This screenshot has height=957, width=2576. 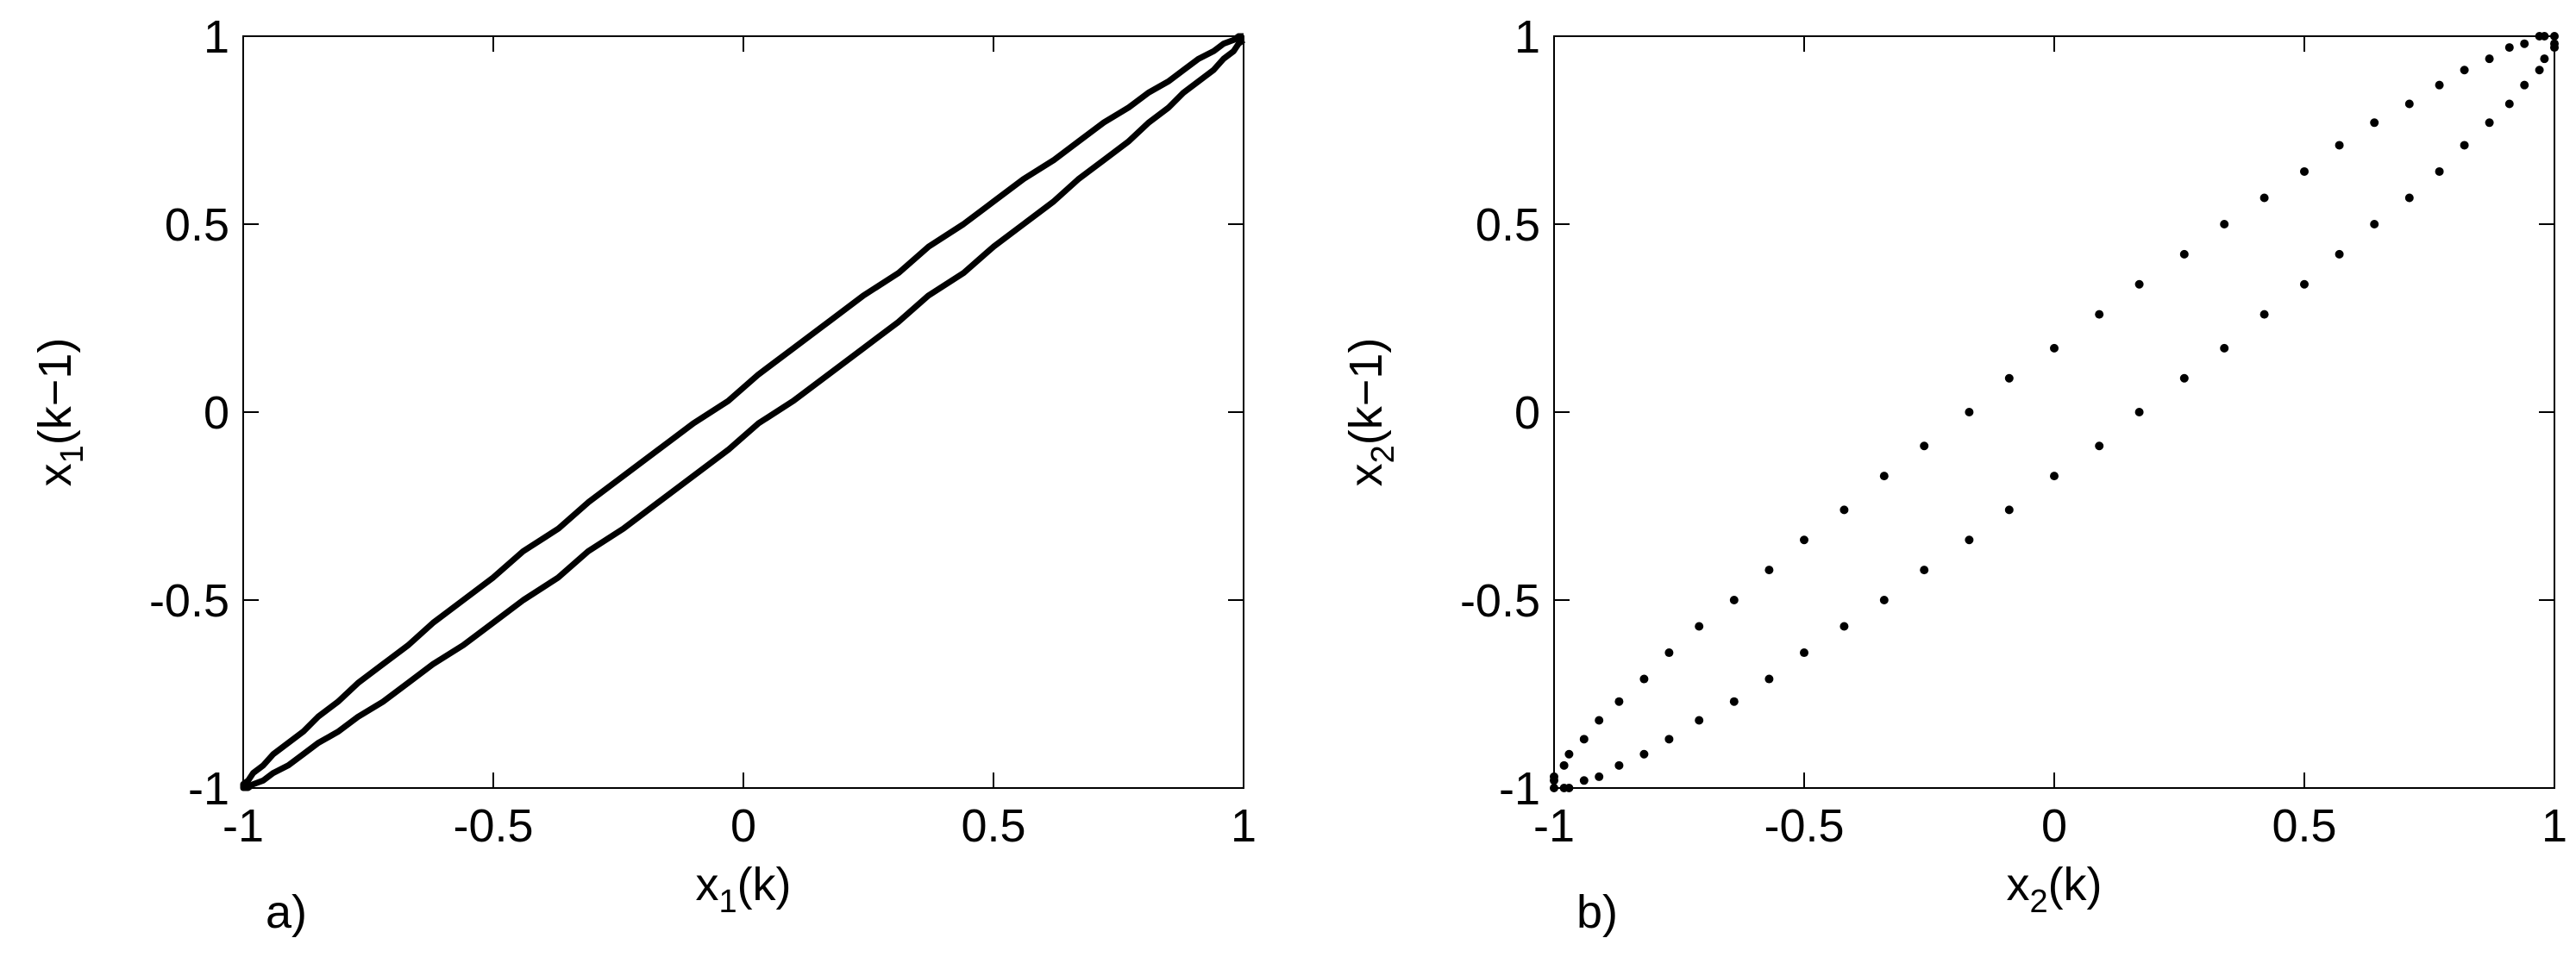 I want to click on y-tick-label: 1, so click(x=216, y=37).